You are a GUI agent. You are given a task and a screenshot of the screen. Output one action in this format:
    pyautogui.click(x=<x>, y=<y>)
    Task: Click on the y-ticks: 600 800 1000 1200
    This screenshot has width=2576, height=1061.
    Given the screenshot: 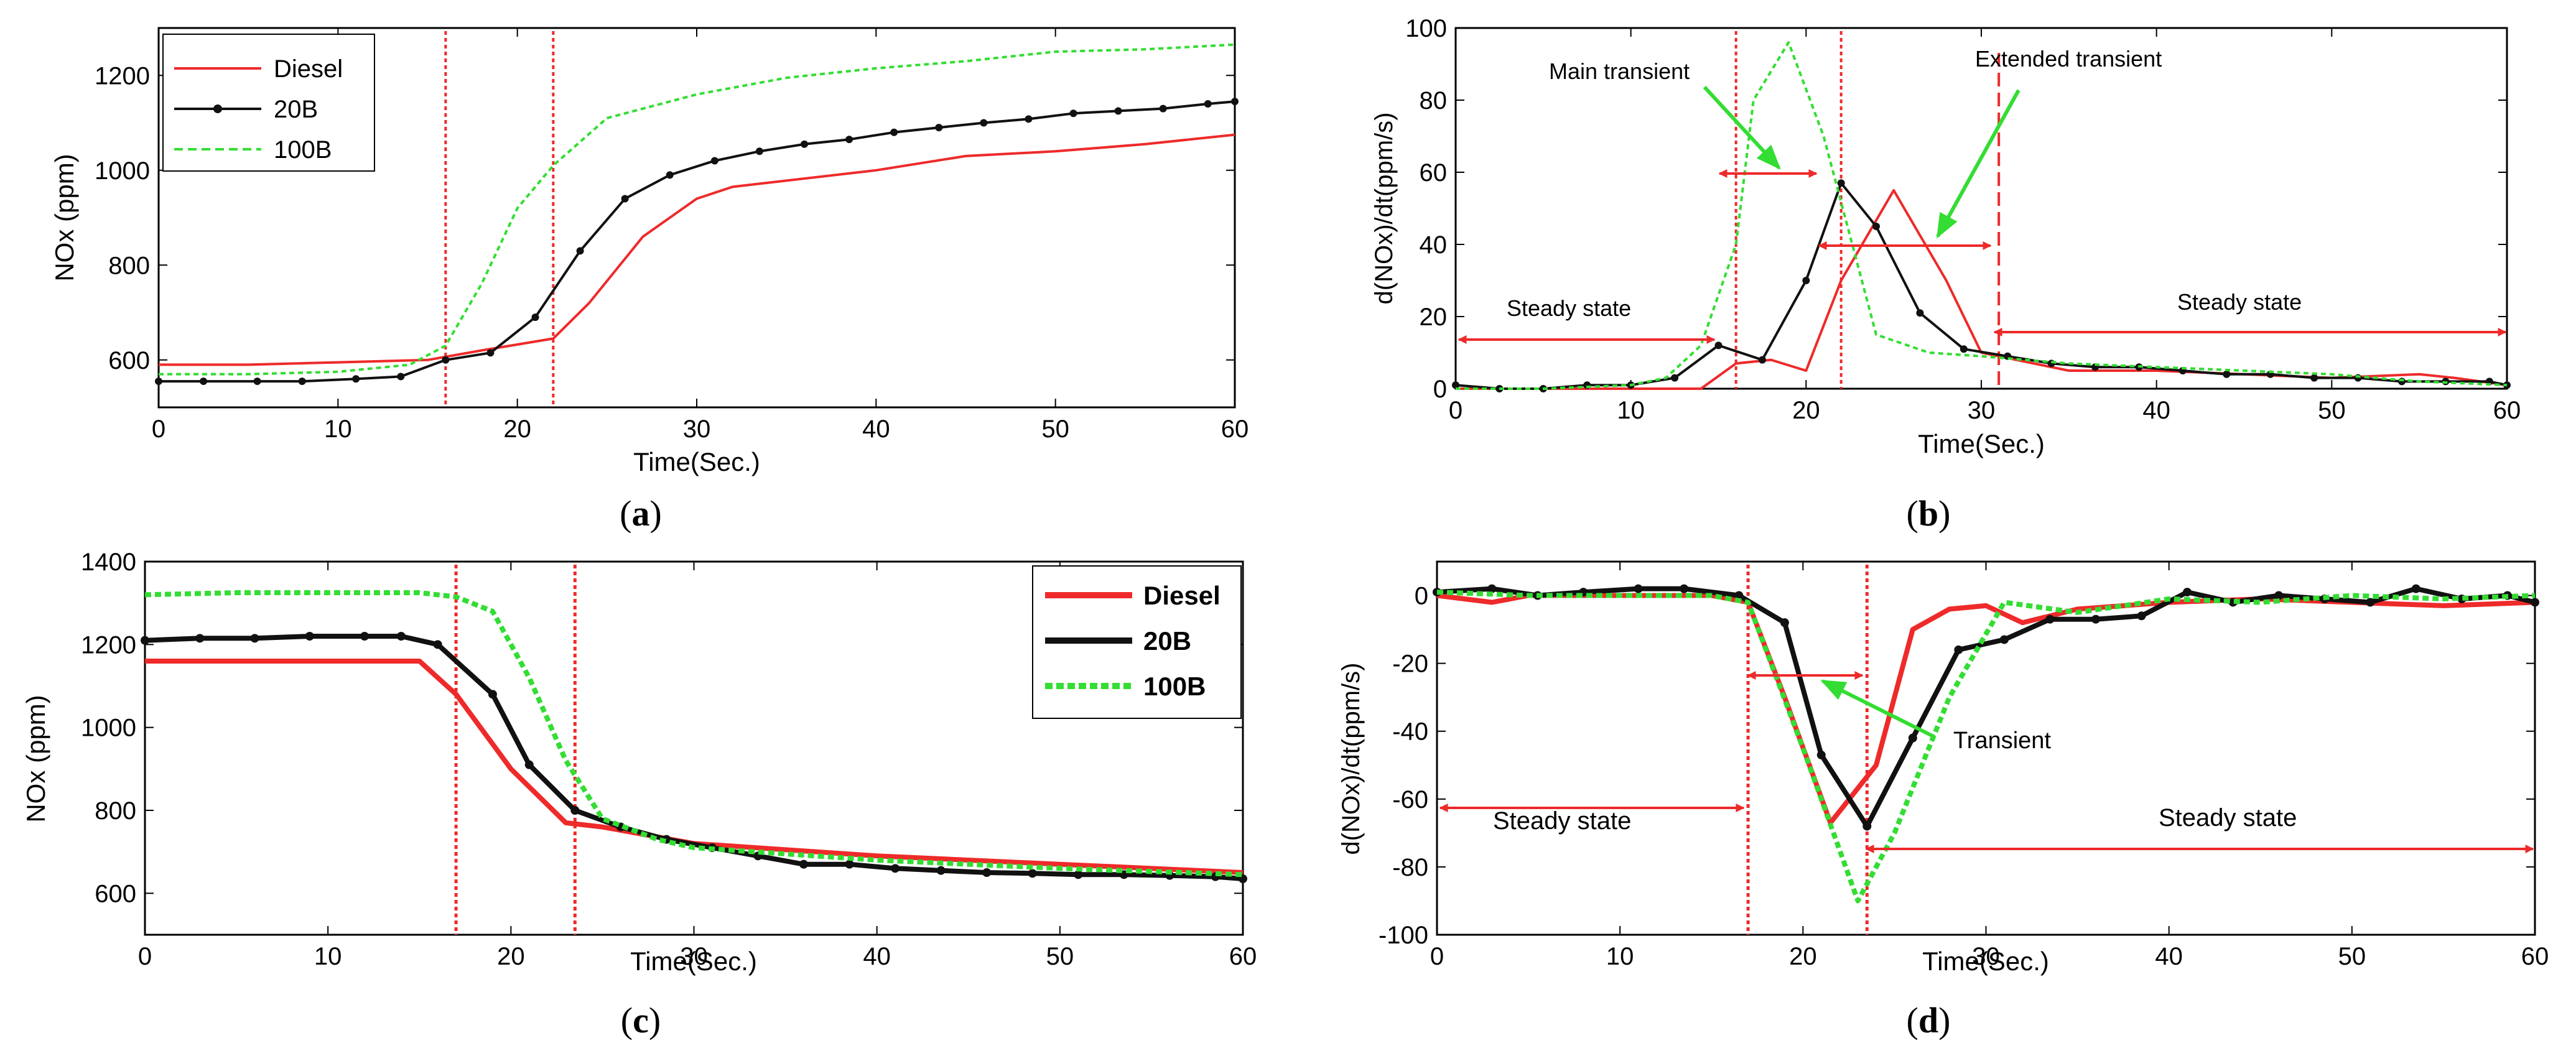 What is the action you would take?
    pyautogui.click(x=665, y=218)
    